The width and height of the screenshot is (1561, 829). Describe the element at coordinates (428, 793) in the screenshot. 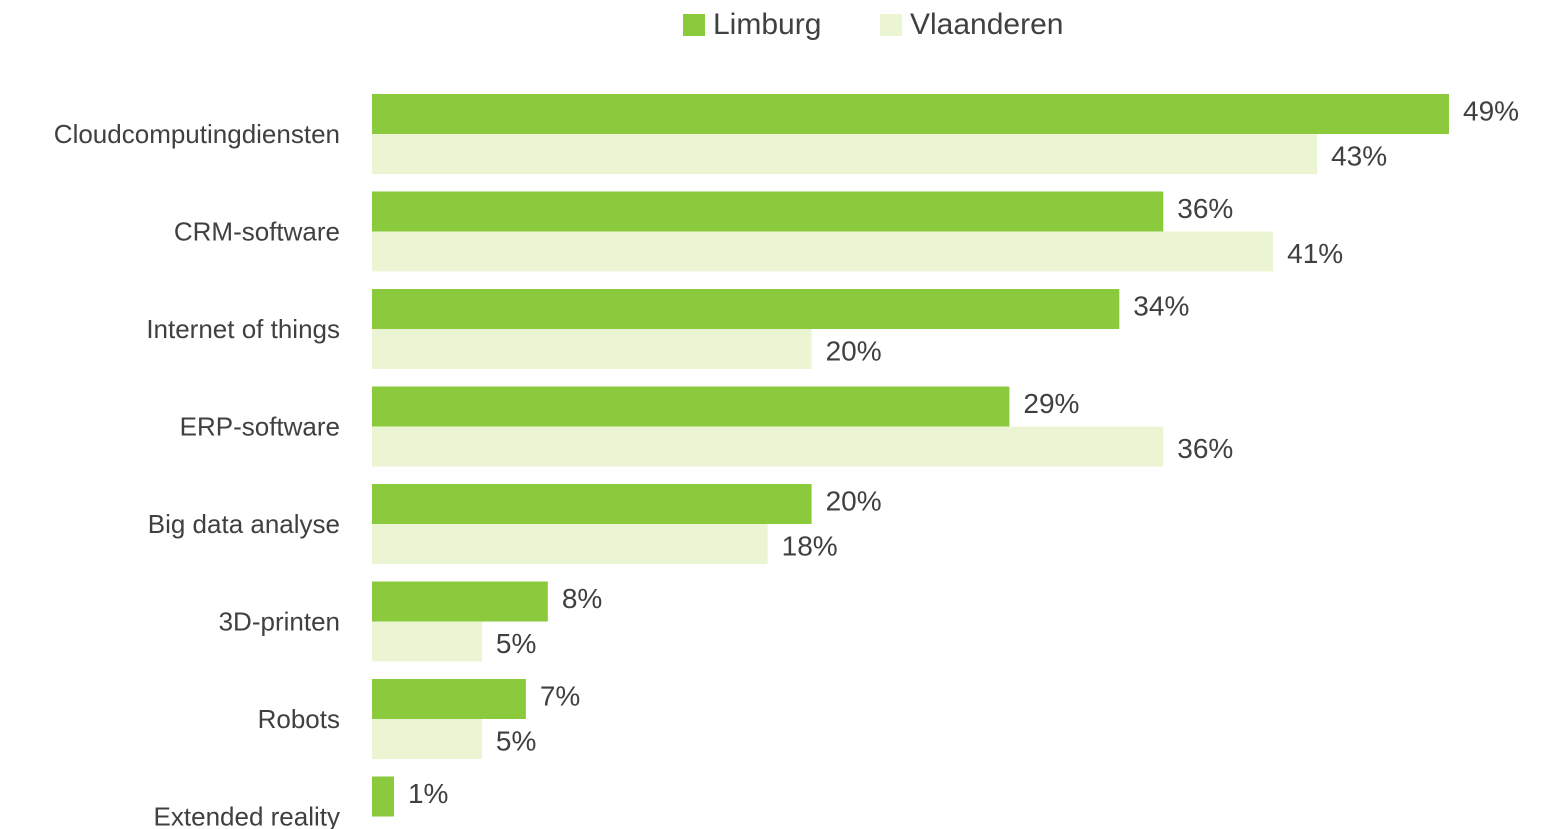

I see `data-label: 1%` at that location.